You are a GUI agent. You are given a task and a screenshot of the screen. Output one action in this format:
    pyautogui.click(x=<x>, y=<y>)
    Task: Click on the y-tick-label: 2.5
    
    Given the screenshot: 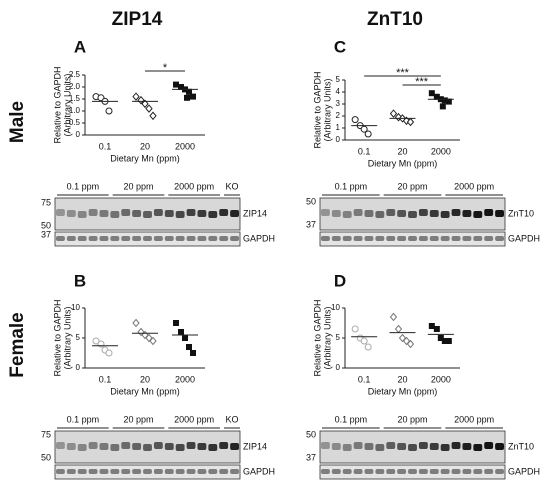 What is the action you would take?
    pyautogui.click(x=75, y=74)
    